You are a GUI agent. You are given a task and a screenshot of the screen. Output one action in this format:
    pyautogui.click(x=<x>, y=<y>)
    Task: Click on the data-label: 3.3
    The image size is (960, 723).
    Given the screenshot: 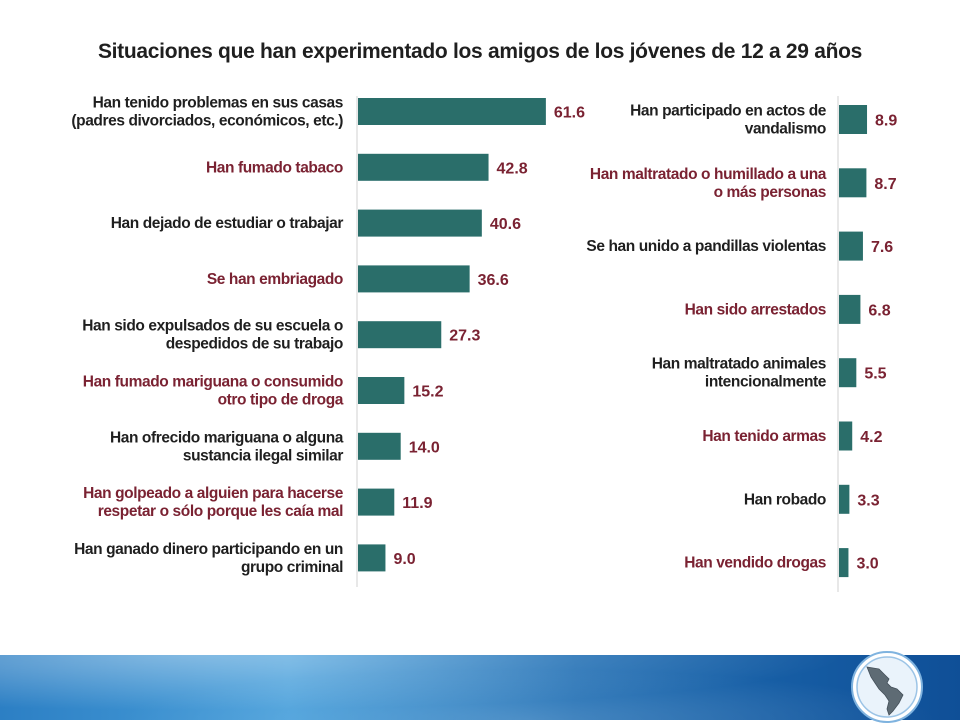 What is the action you would take?
    pyautogui.click(x=868, y=500)
    